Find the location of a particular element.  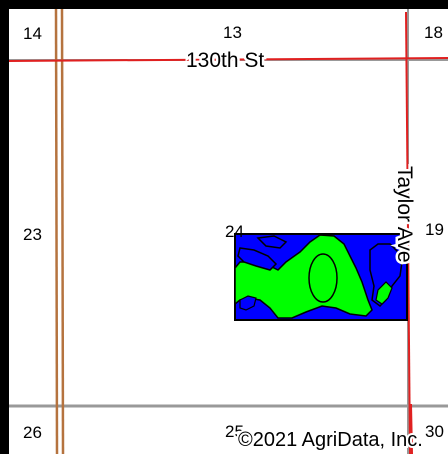

section-number-13: 13 is located at coordinates (232, 32).